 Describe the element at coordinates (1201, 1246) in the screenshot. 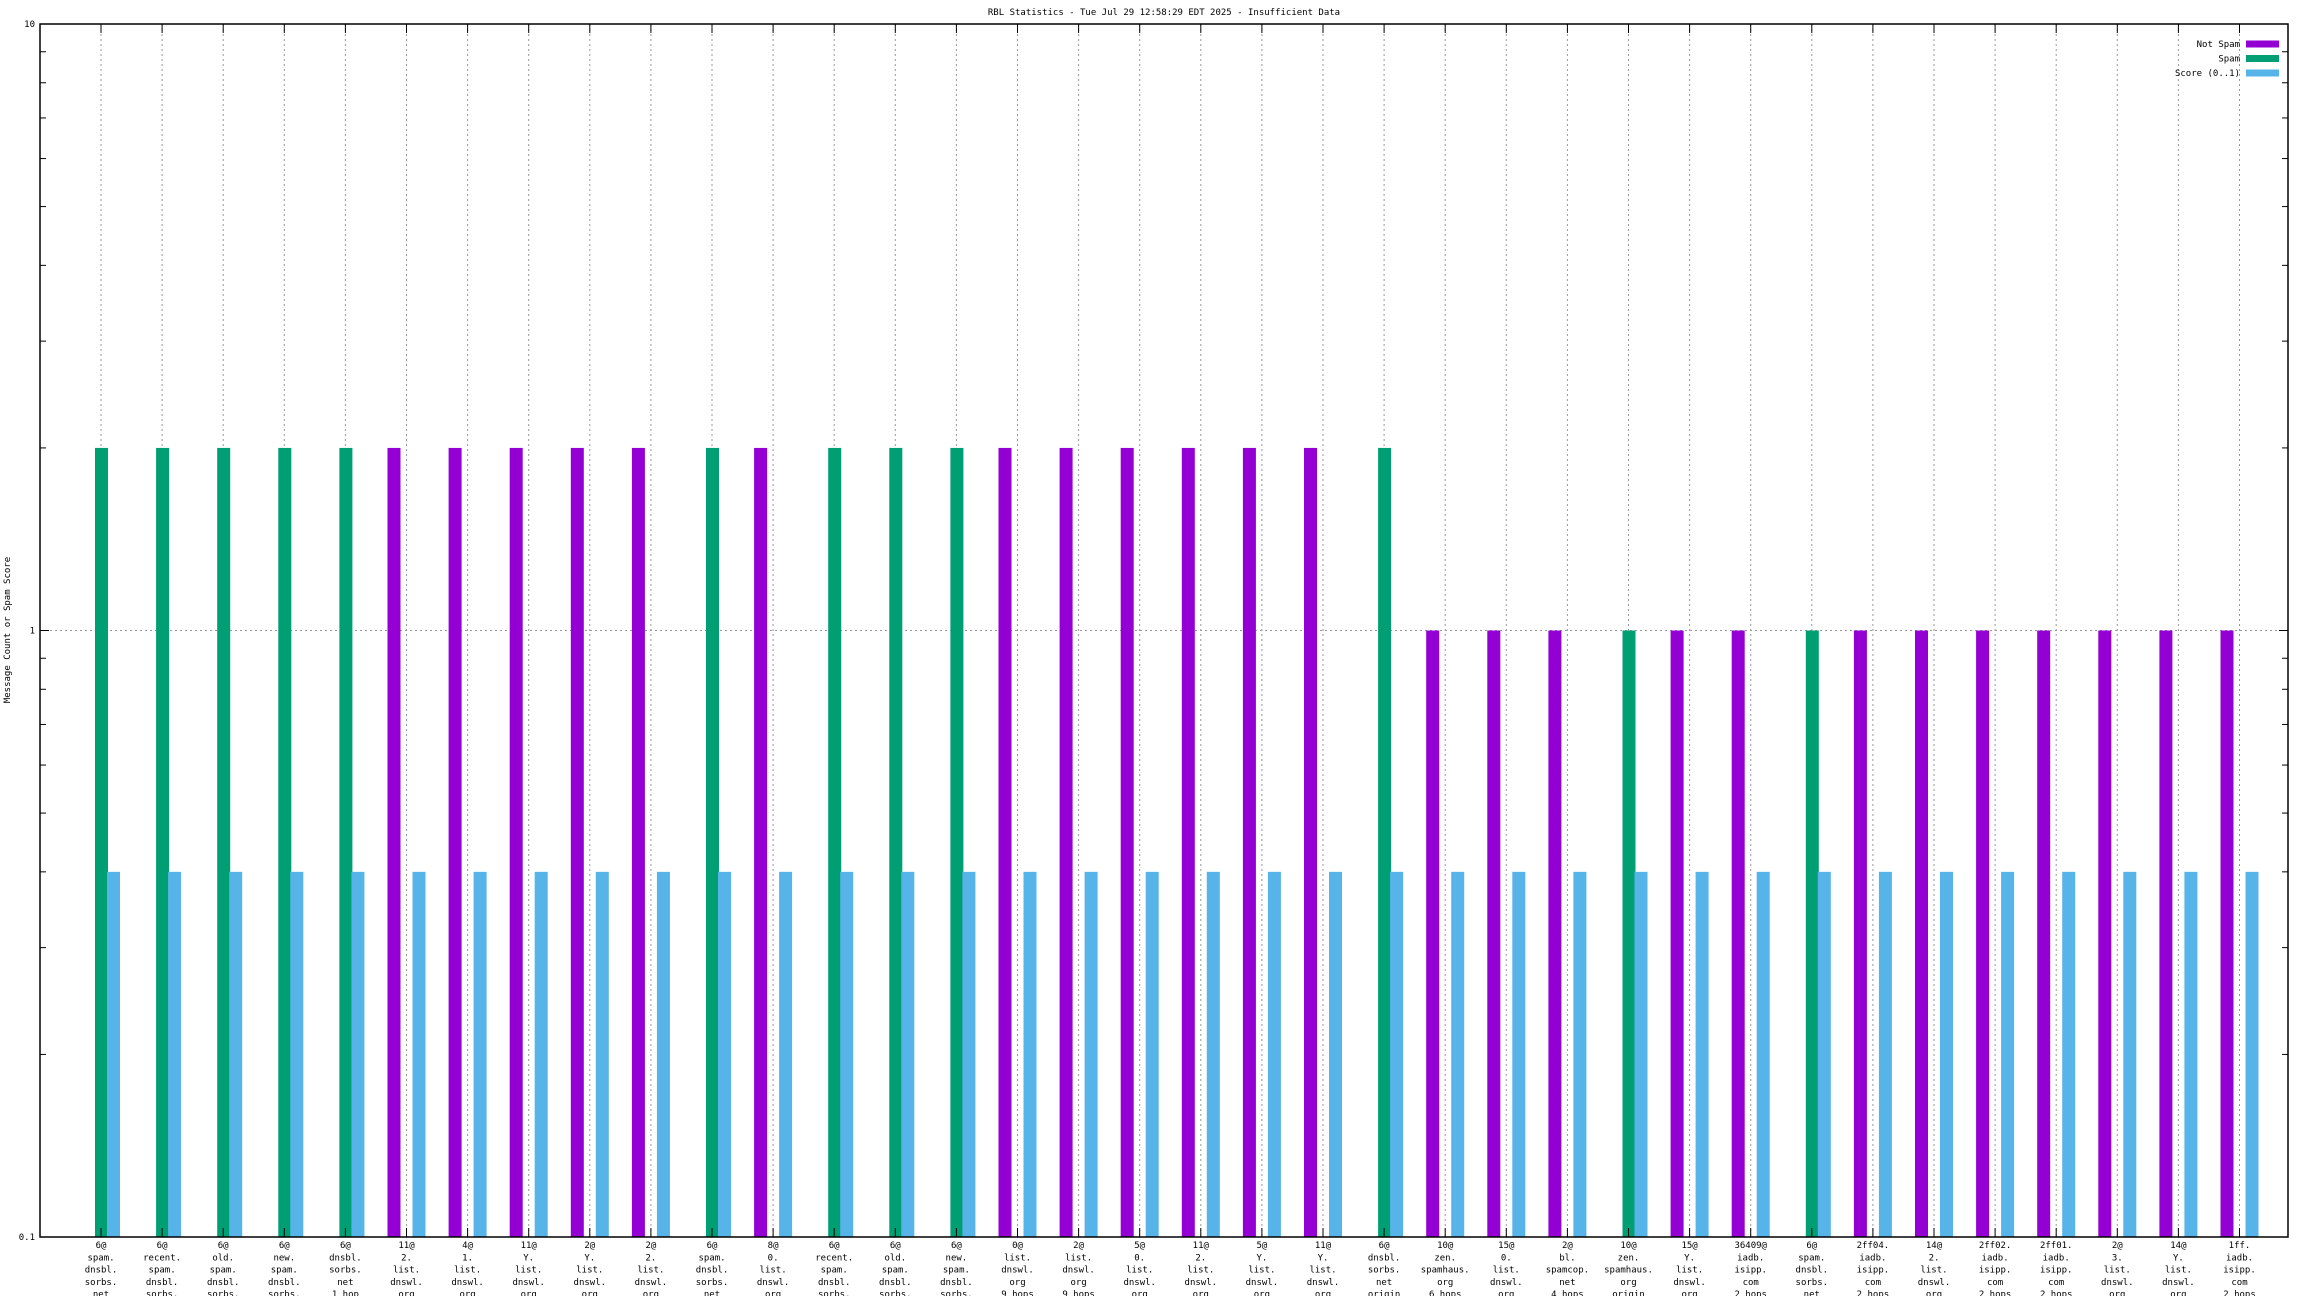

I see `x-tick-label-line: 11@` at that location.